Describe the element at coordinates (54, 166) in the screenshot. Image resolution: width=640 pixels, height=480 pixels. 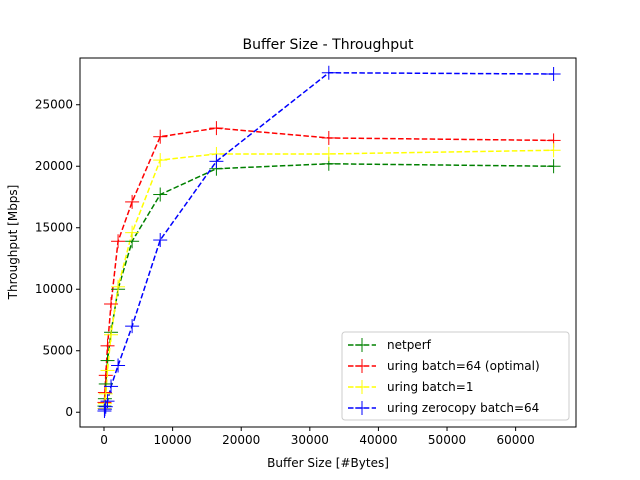
I see `y-tick-label: 20000` at that location.